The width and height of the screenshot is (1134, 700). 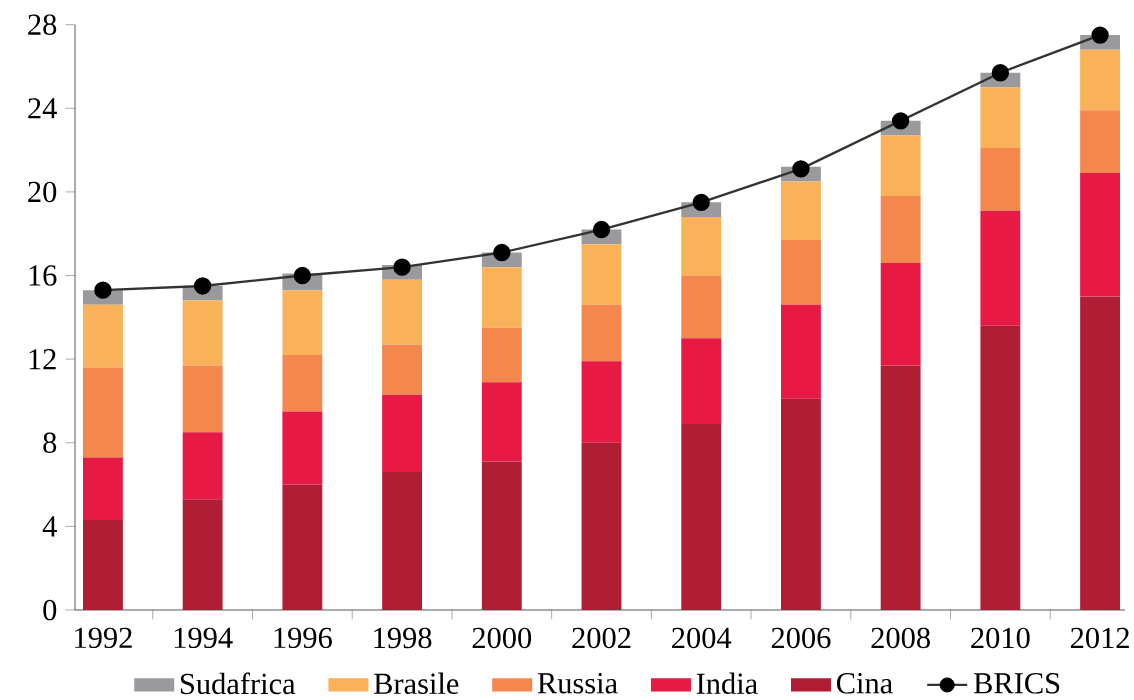 I want to click on x-tick-label: 2012, so click(x=1099, y=638).